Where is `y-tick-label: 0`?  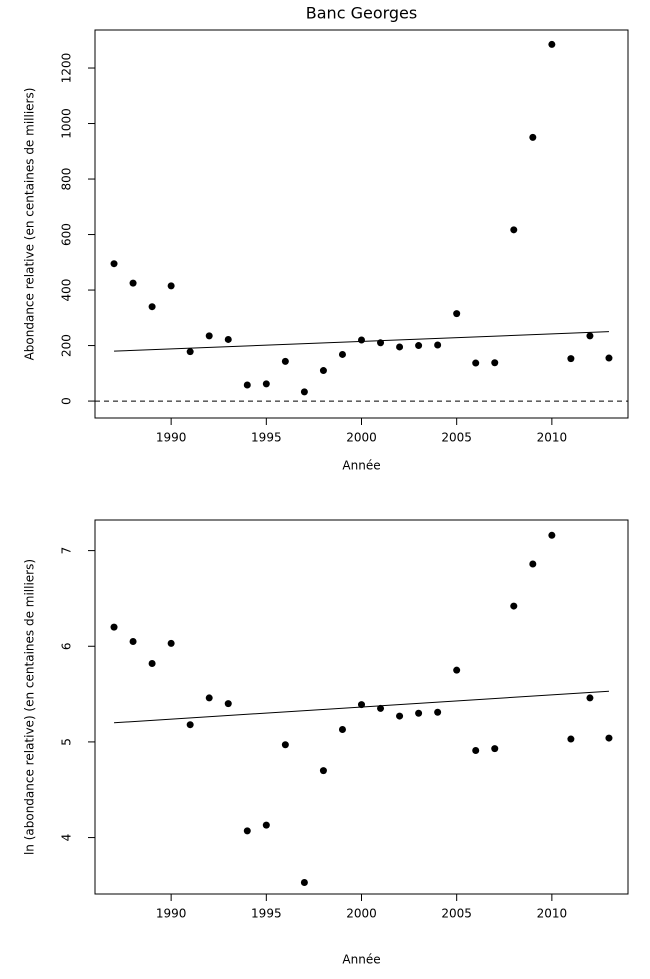
y-tick-label: 0 is located at coordinates (67, 401).